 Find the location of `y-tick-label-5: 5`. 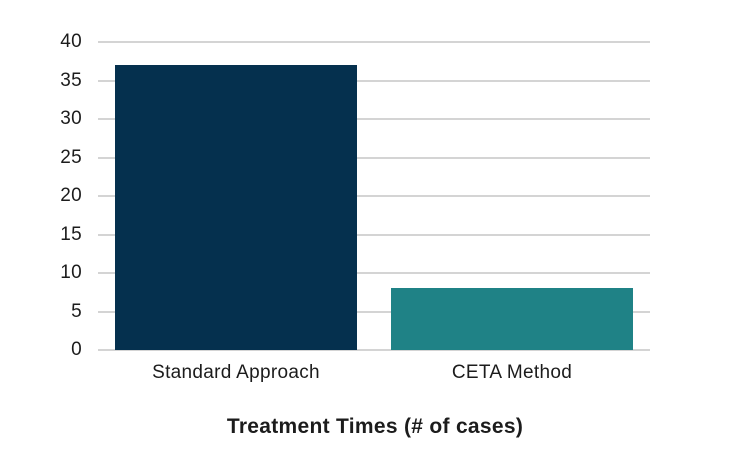

y-tick-label-5: 5 is located at coordinates (76, 311).